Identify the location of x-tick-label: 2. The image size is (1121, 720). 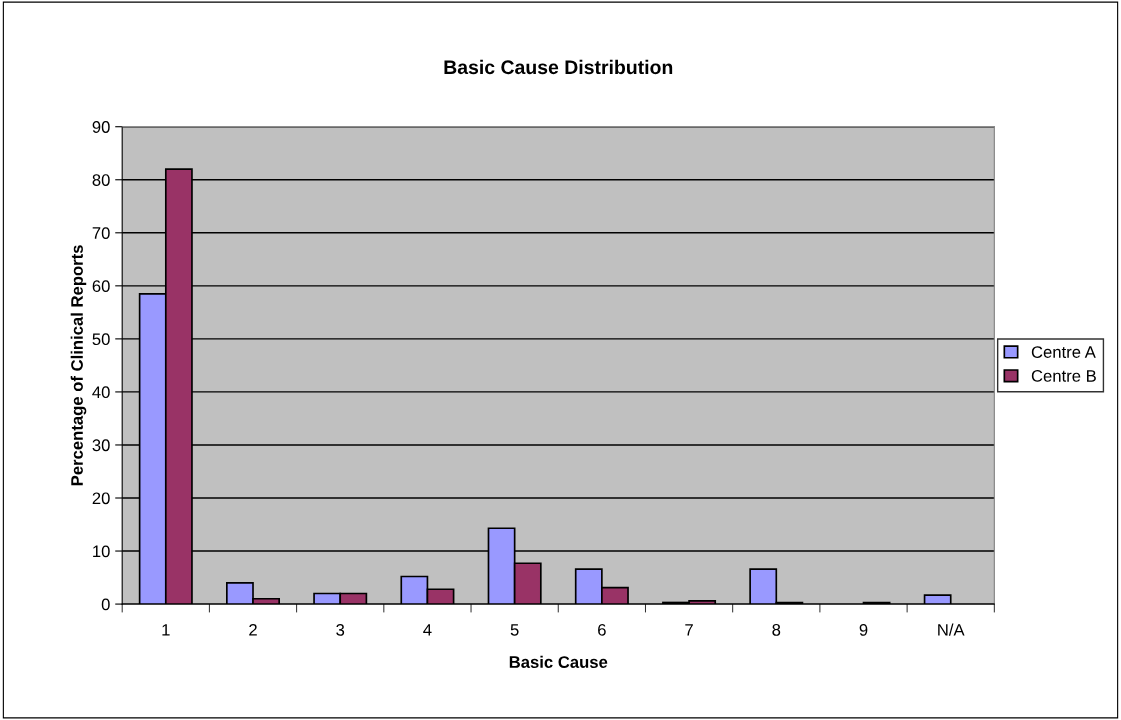
(253, 629).